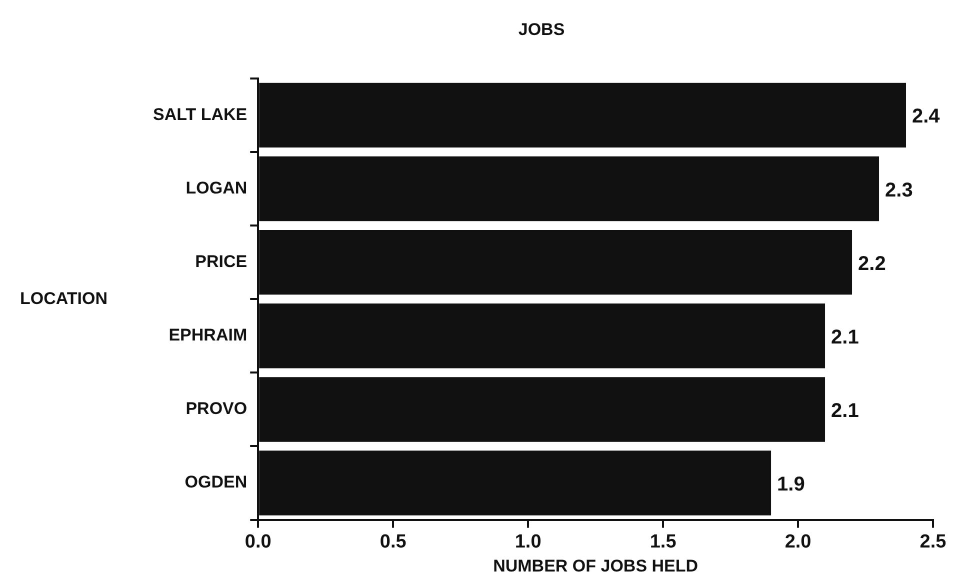  What do you see at coordinates (200, 114) in the screenshot?
I see `y-tick-label: SALT LAKE` at bounding box center [200, 114].